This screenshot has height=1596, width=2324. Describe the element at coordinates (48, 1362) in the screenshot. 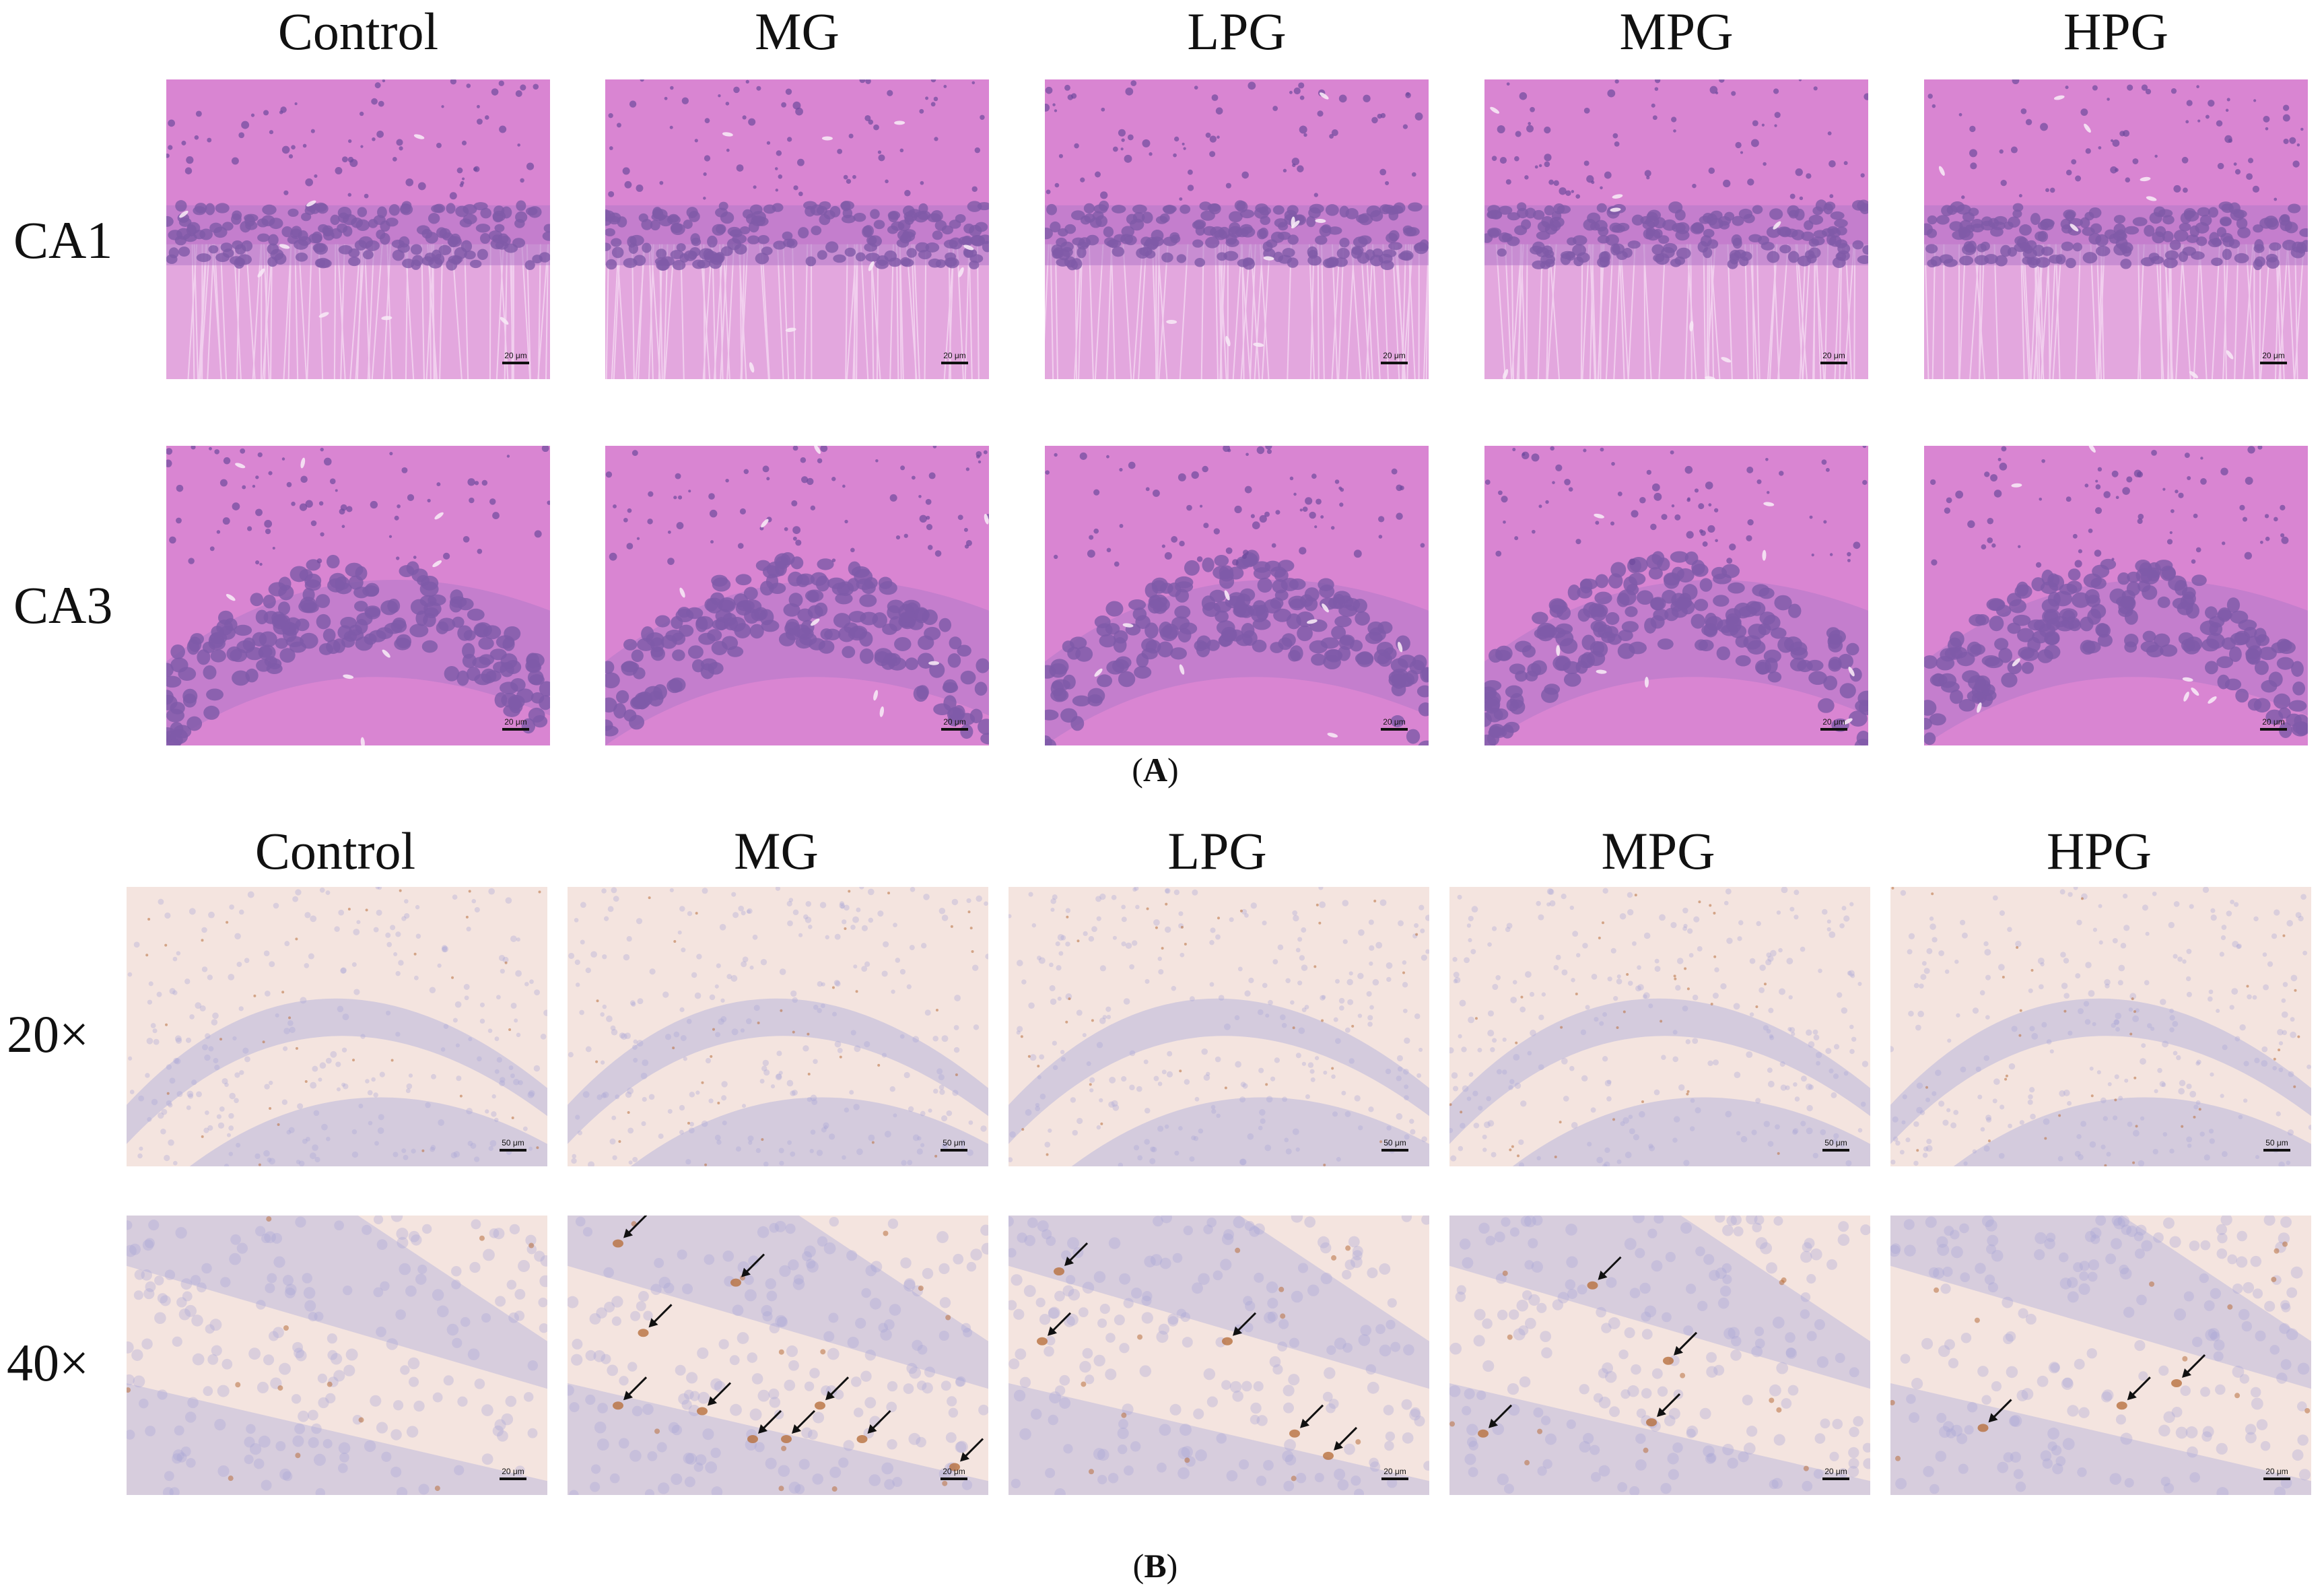

I see `panel-b-row-label: 40×` at that location.